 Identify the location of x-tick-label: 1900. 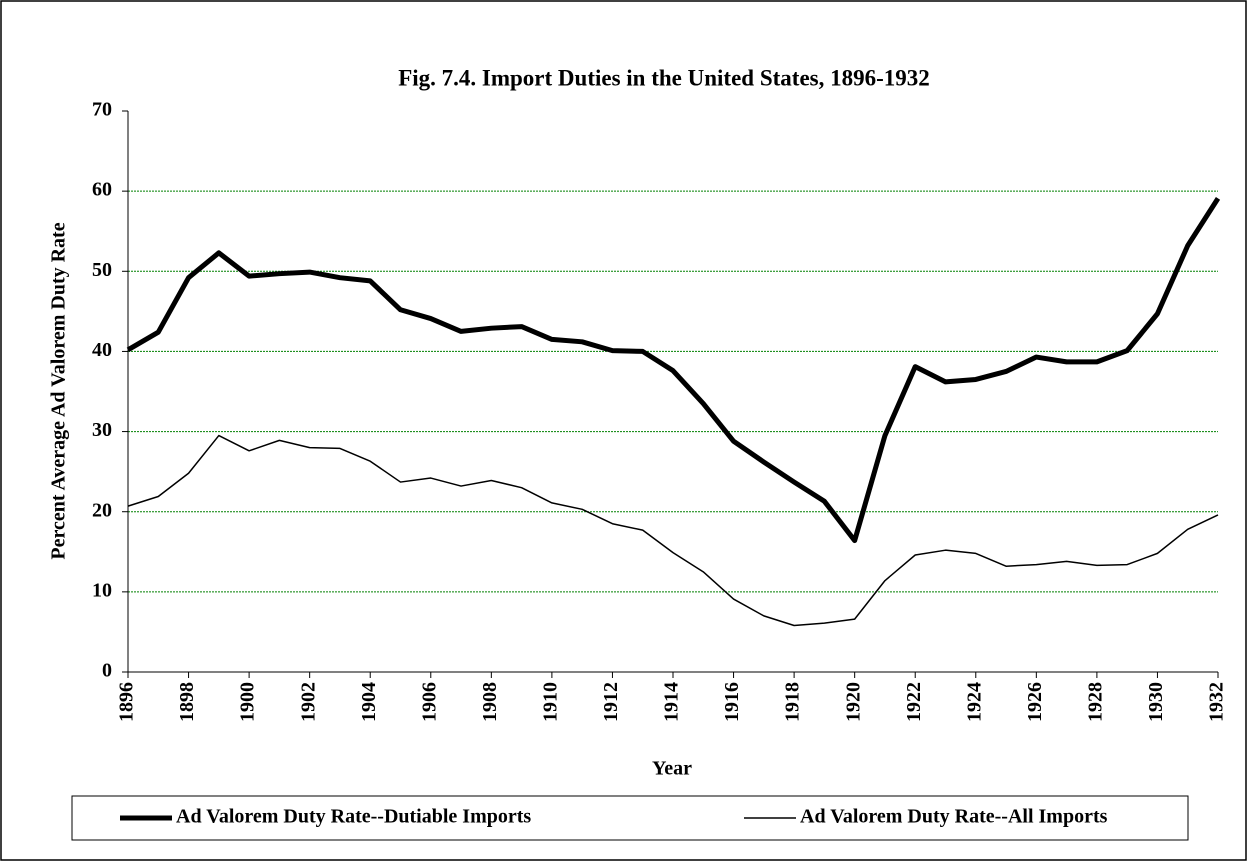
(248, 702).